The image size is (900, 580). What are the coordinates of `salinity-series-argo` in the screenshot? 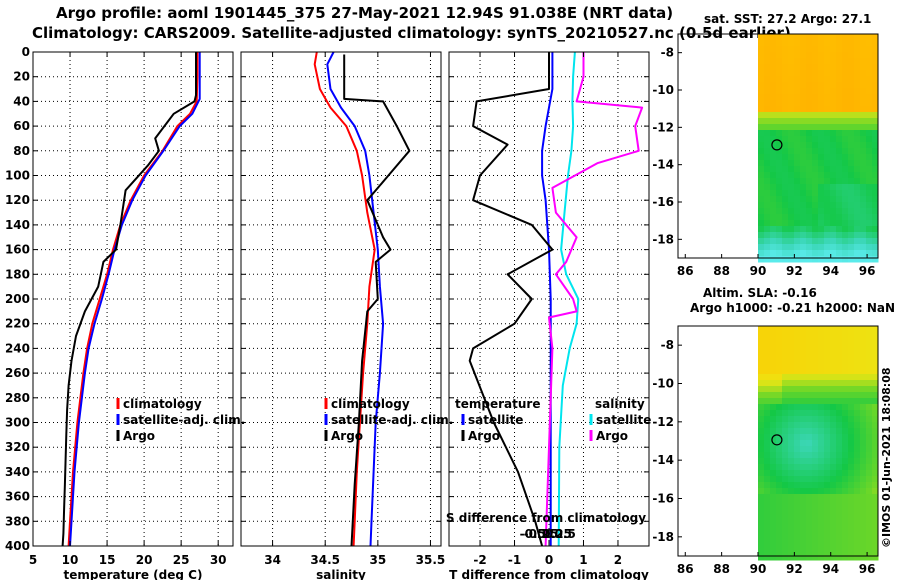 It's located at (377, 300).